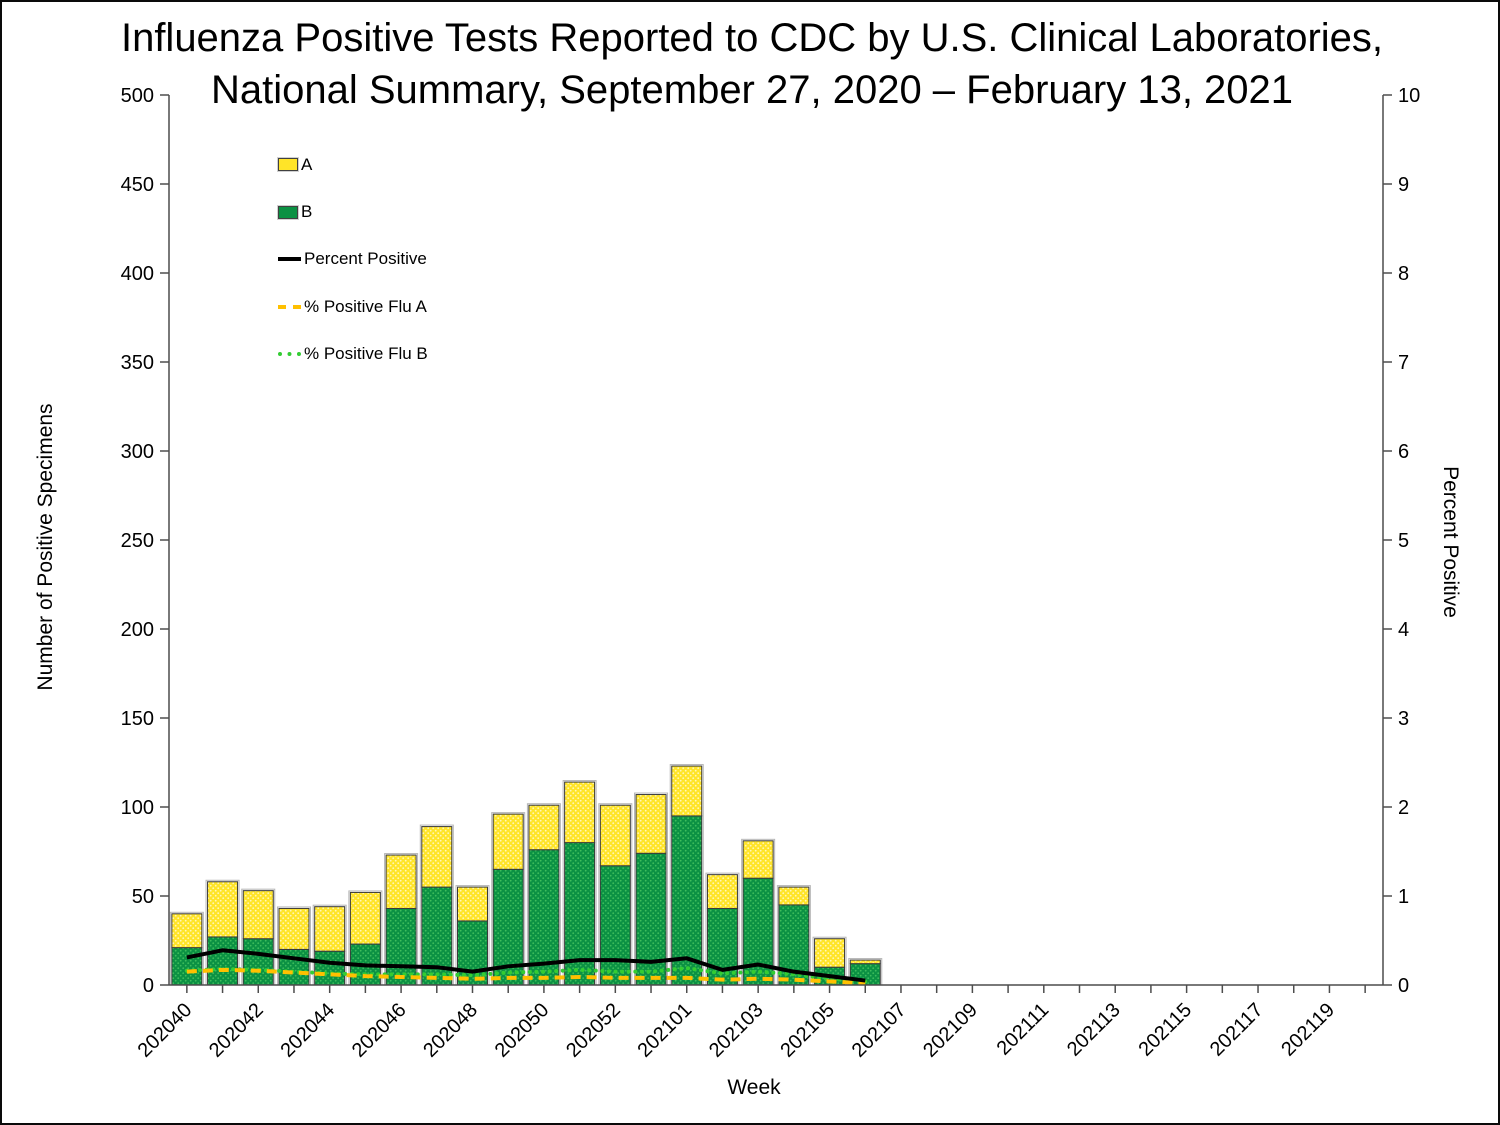  Describe the element at coordinates (353, 164) in the screenshot. I see `legend-item-a: A` at that location.